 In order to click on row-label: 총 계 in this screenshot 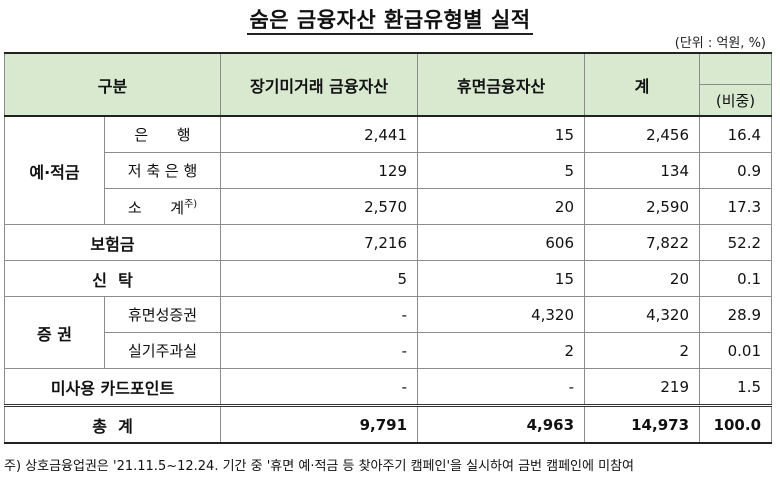, I will do `click(112, 424)`.